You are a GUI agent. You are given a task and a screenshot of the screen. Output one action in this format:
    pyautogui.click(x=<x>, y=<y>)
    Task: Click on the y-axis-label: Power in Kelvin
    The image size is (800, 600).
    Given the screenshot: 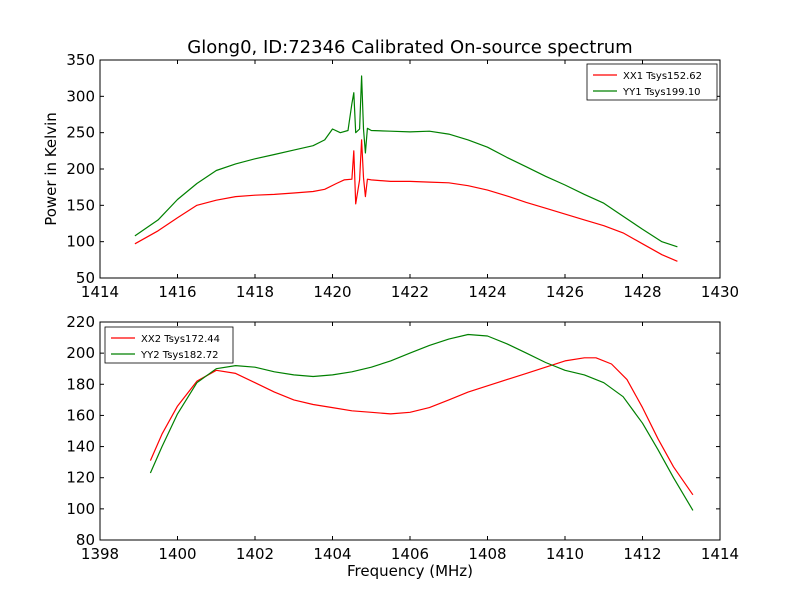 What is the action you would take?
    pyautogui.click(x=51, y=169)
    